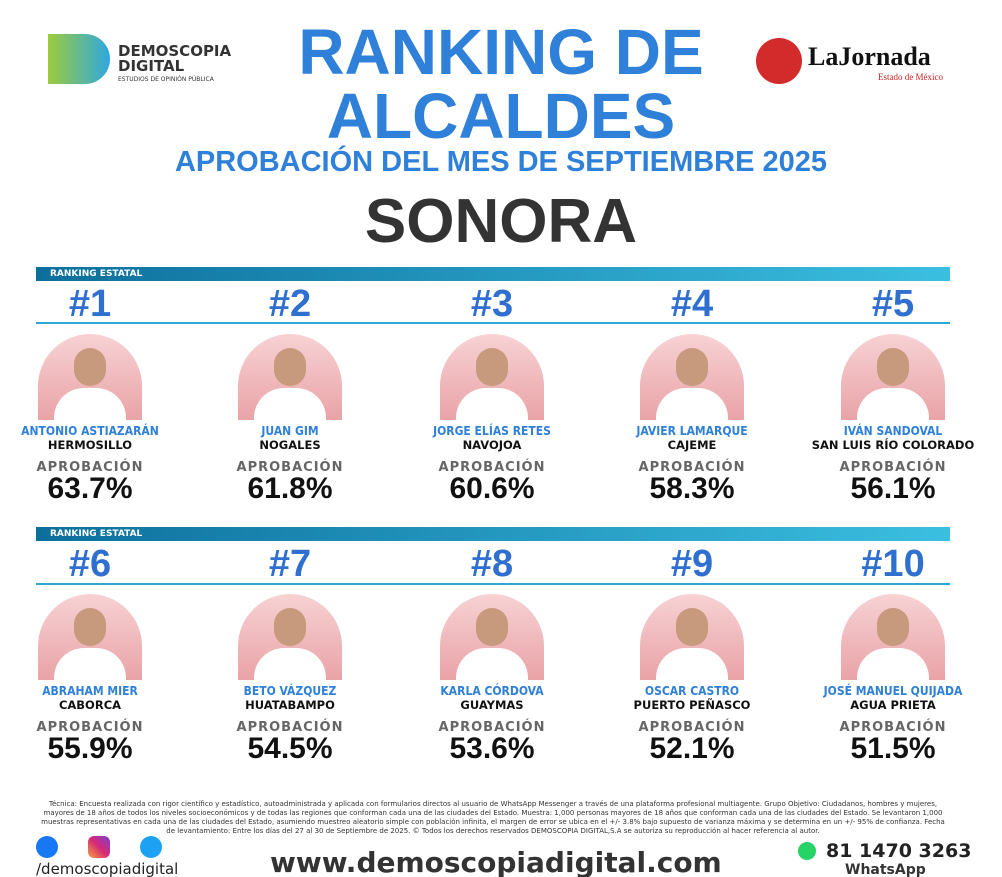  I want to click on candidate-card: #4 JAVIER LAMARQUE CAJEME APROBACIÓN 58.3%, so click(692, 394).